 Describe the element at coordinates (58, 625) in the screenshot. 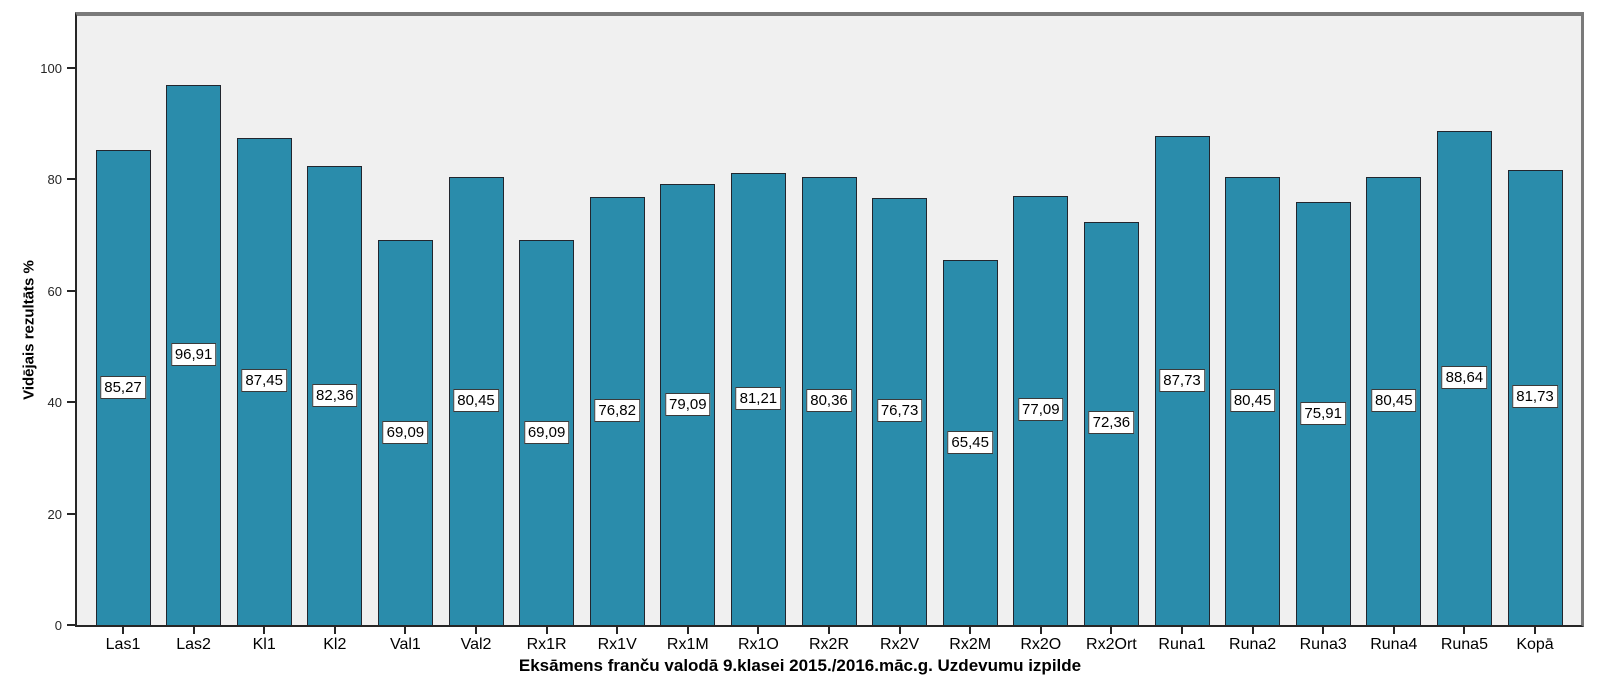

I see `y-tick-label-0: 0` at that location.